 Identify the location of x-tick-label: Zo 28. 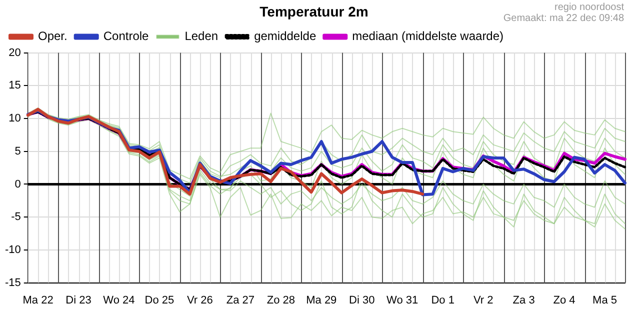
(280, 300).